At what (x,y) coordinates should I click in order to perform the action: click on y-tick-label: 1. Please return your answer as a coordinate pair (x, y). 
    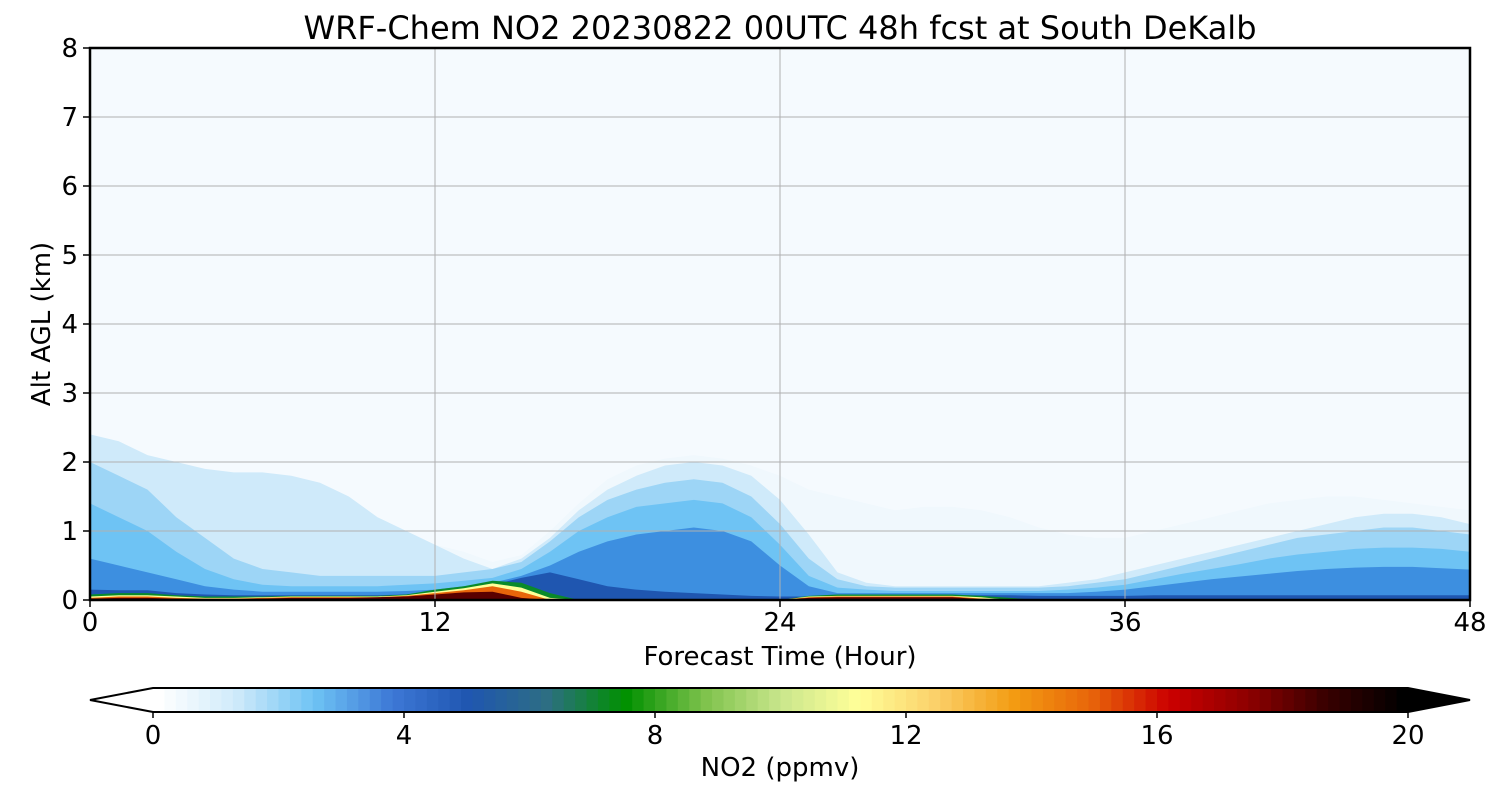
    Looking at the image, I should click on (69, 532).